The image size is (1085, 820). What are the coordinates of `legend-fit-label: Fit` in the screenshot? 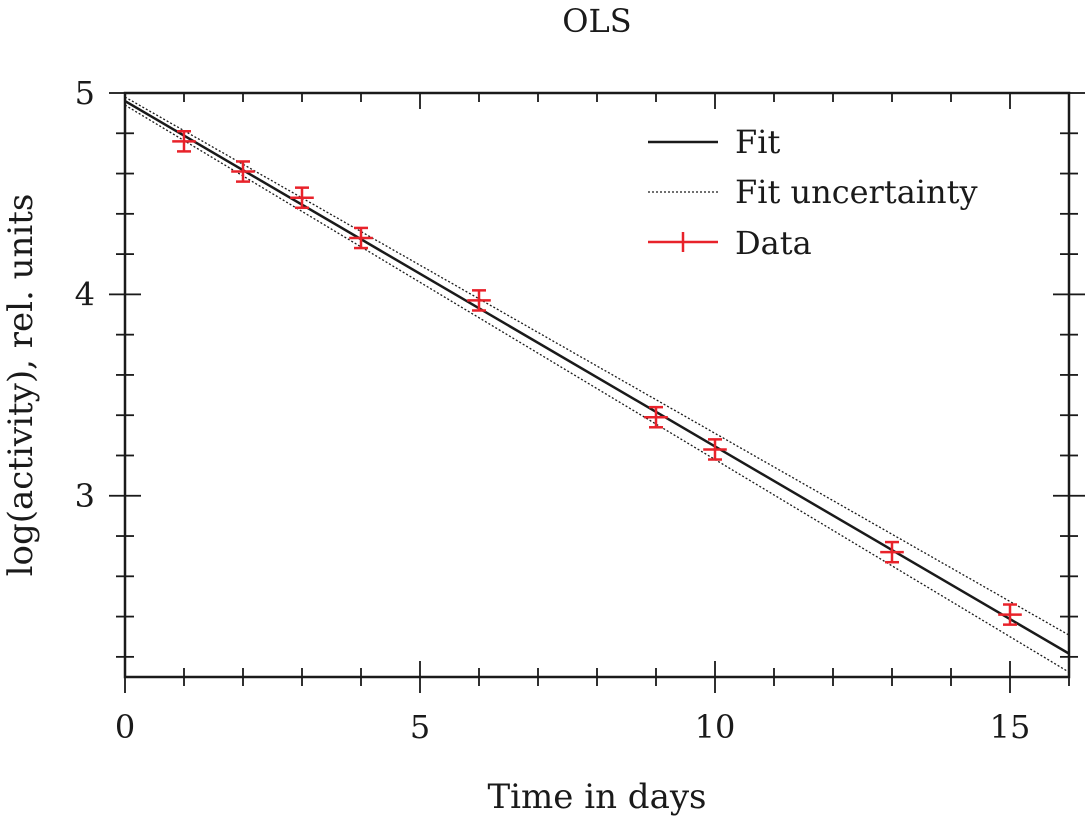 It's located at (757, 142).